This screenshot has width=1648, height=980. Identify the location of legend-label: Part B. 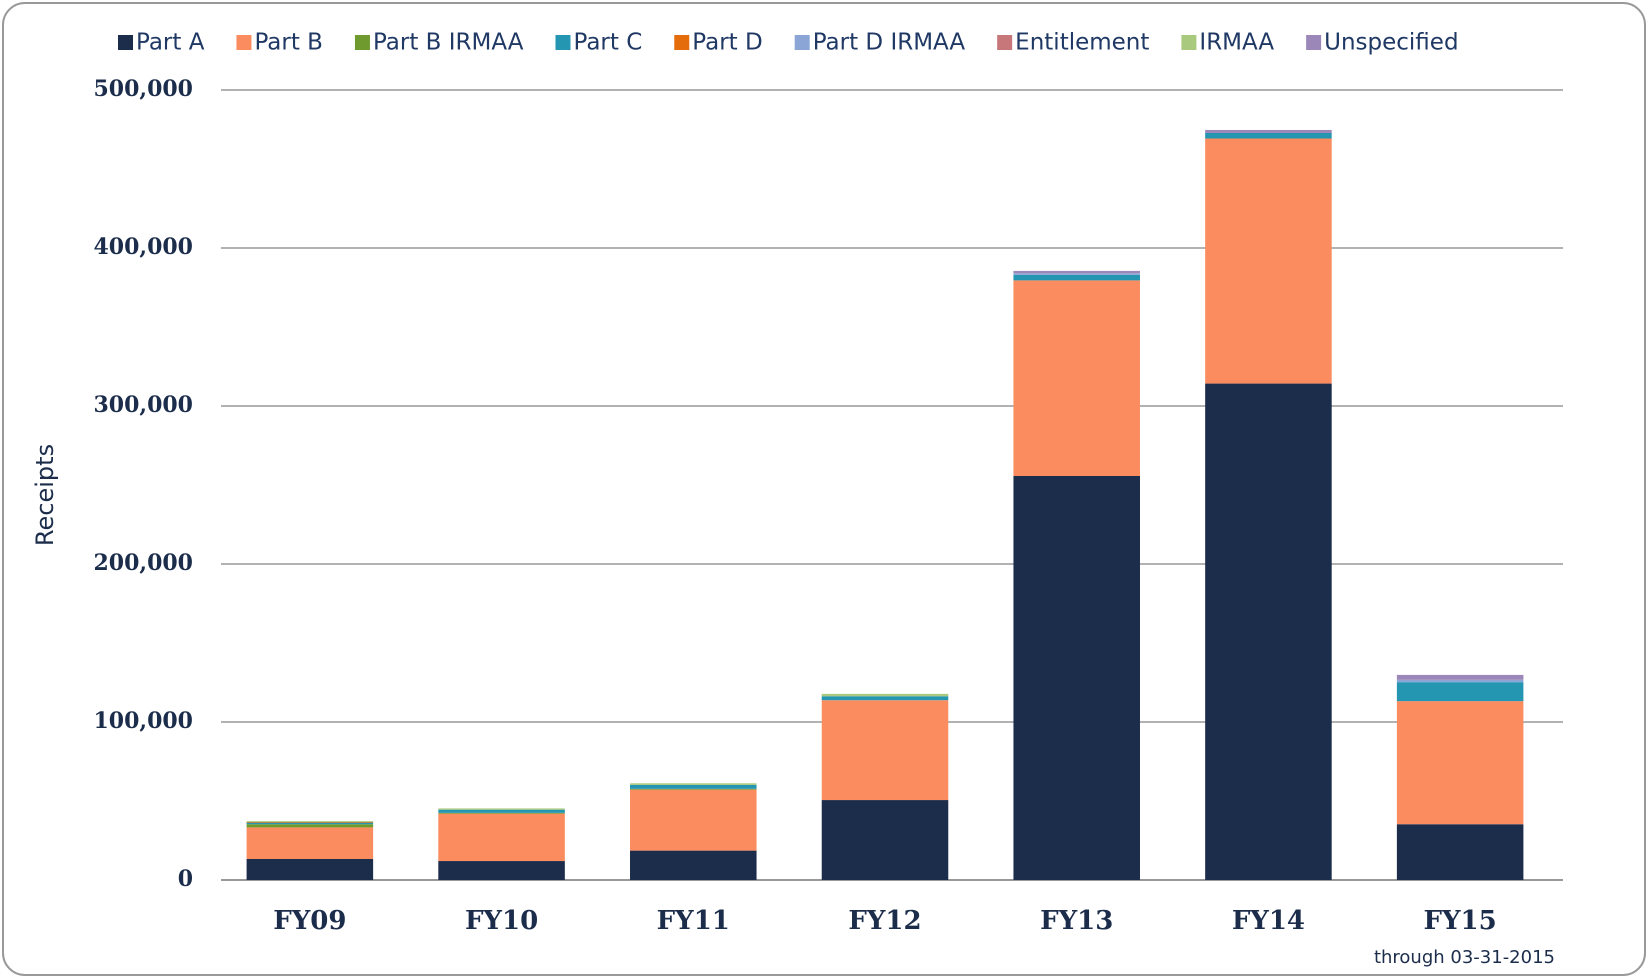
(288, 43).